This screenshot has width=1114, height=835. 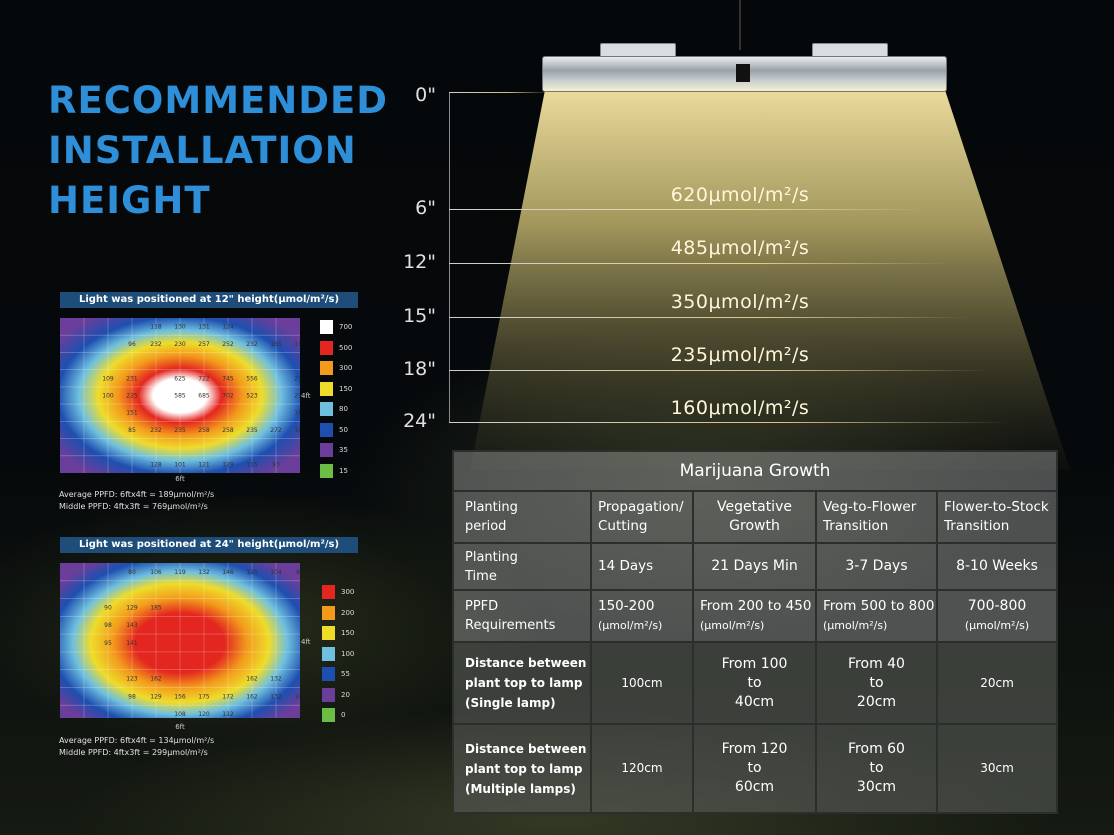 What do you see at coordinates (425, 208) in the screenshot?
I see `height-label-6: 6"` at bounding box center [425, 208].